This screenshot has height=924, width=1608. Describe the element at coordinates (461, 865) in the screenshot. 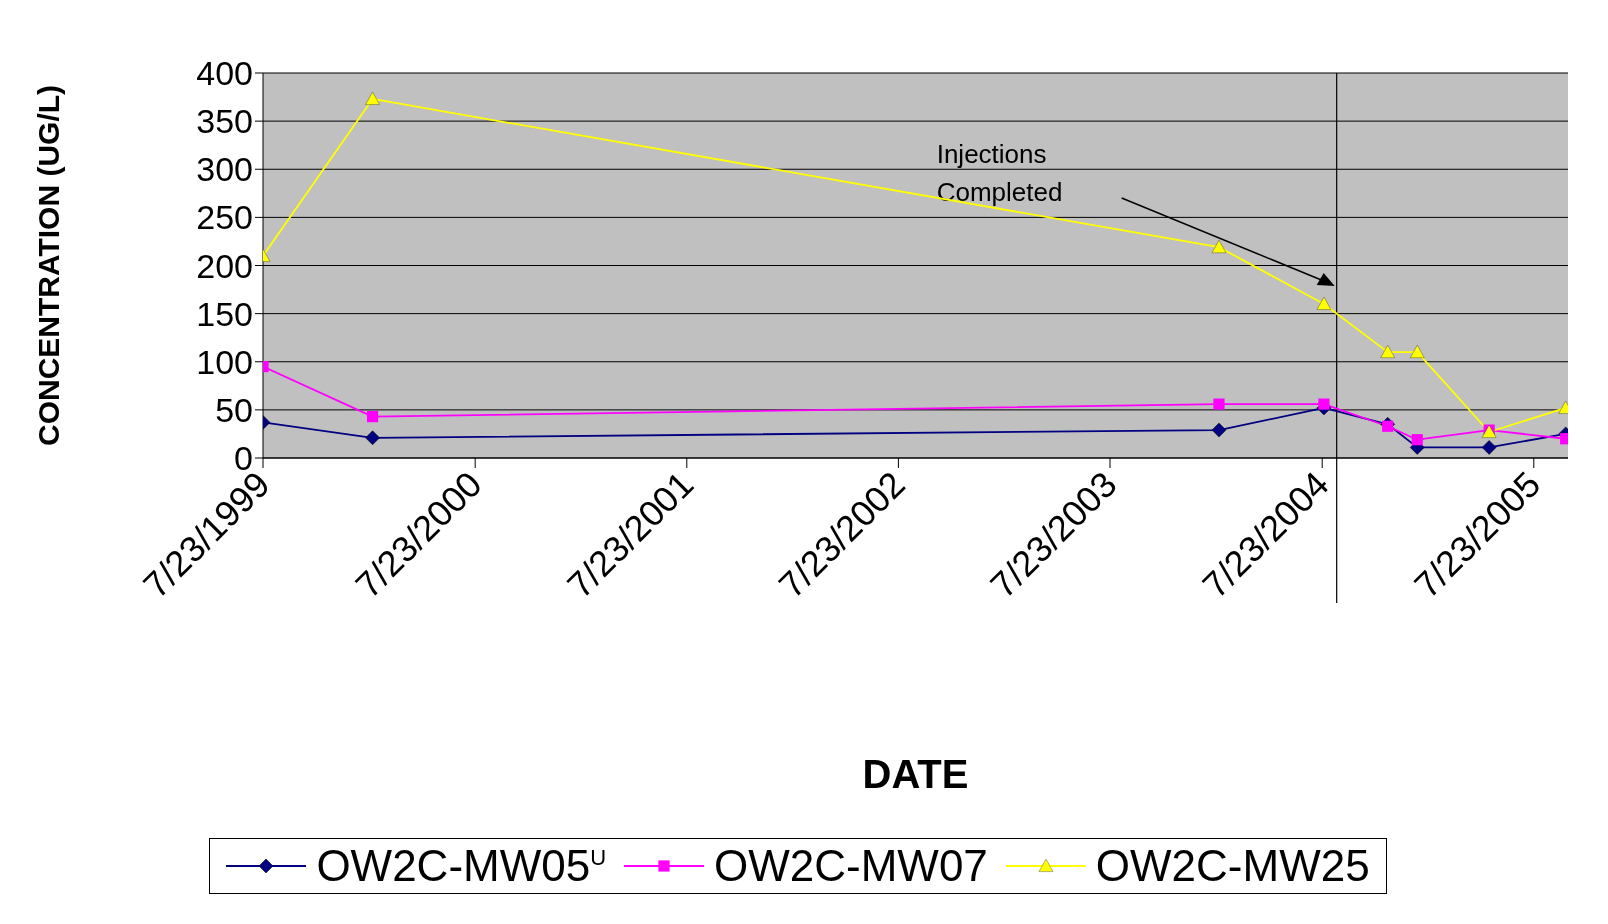

I see `legend-label: OW2C-MW05$^{U}$` at that location.